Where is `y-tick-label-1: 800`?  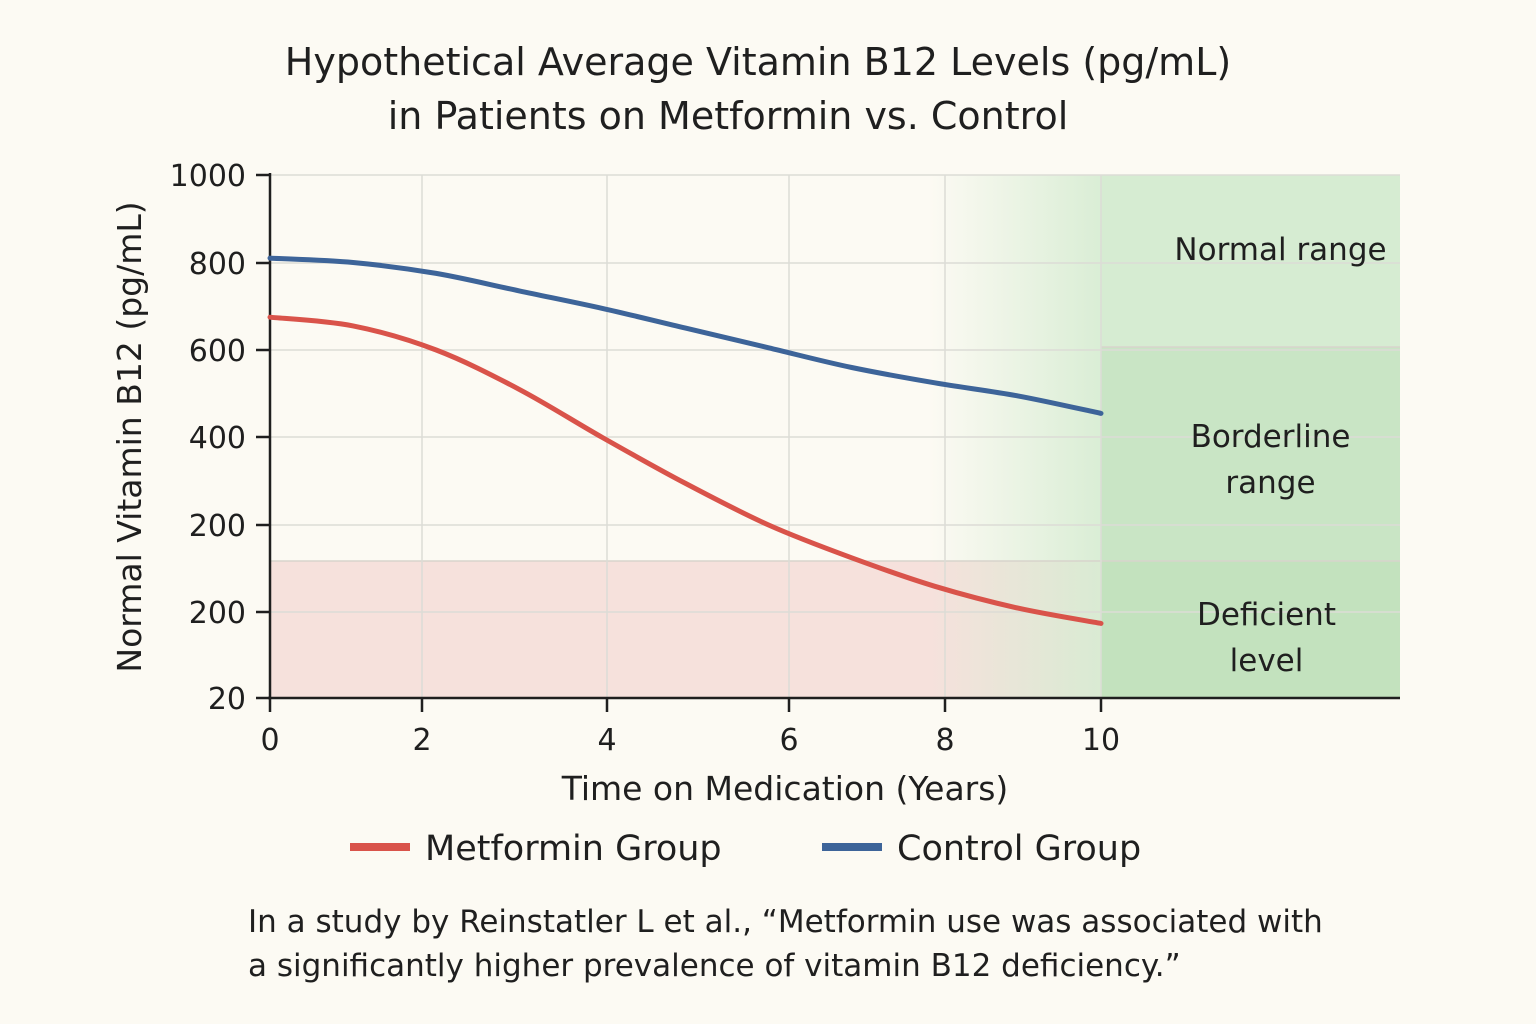
y-tick-label-1: 800 is located at coordinates (217, 264).